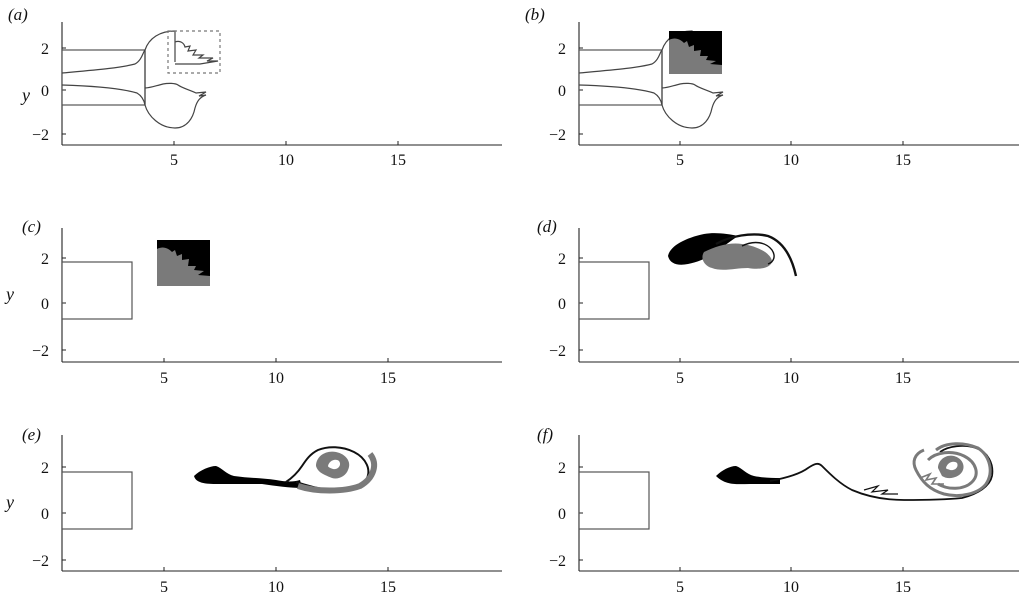  What do you see at coordinates (547, 226) in the screenshot?
I see `panel-label-d: (d)` at bounding box center [547, 226].